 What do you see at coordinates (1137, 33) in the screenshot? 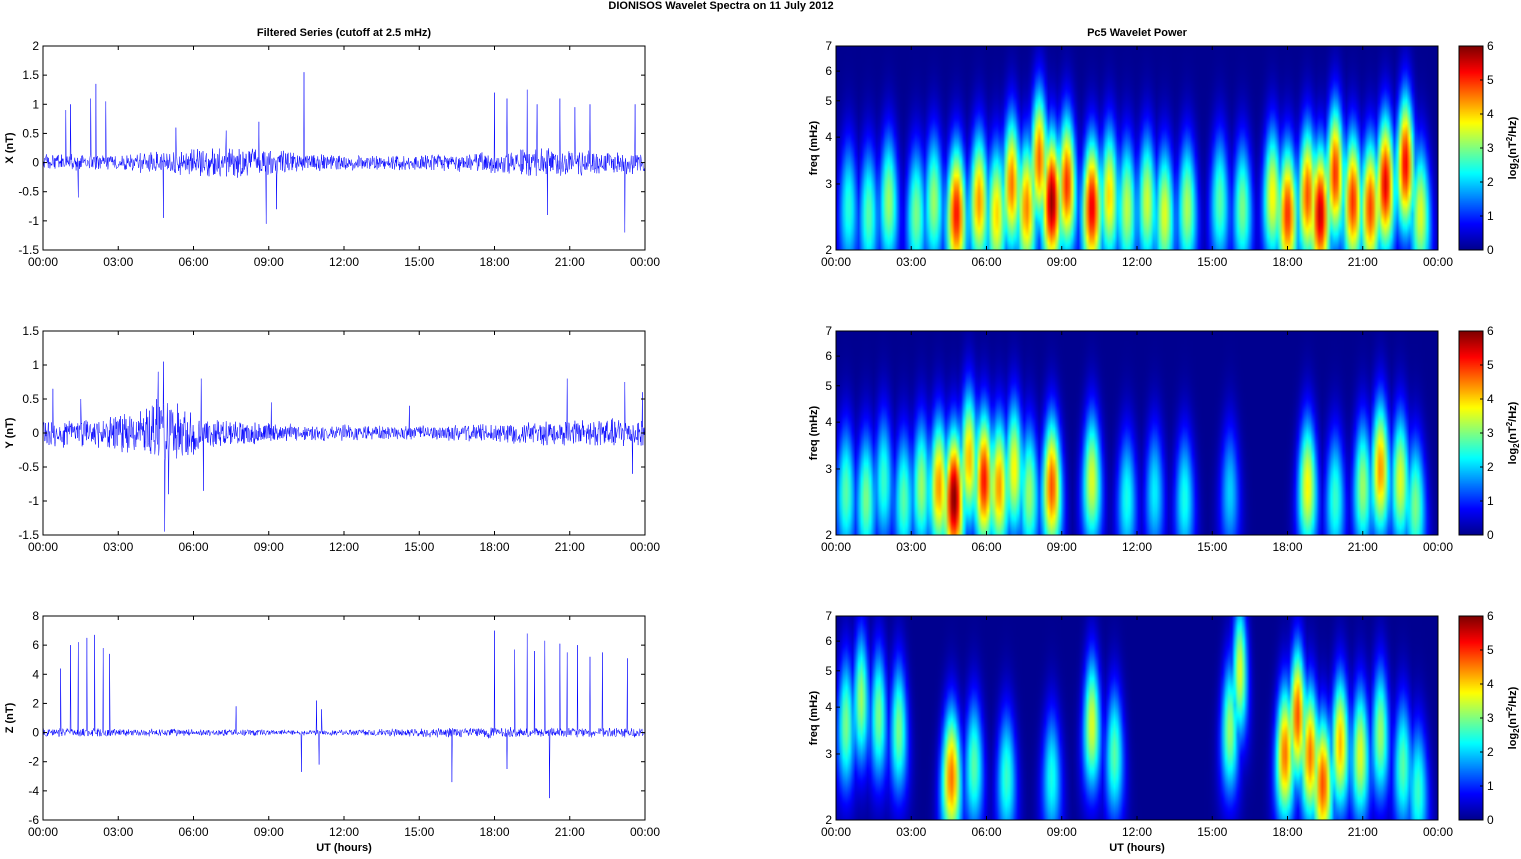
I see `right-column-title: Pc5 Wavelet Power` at bounding box center [1137, 33].